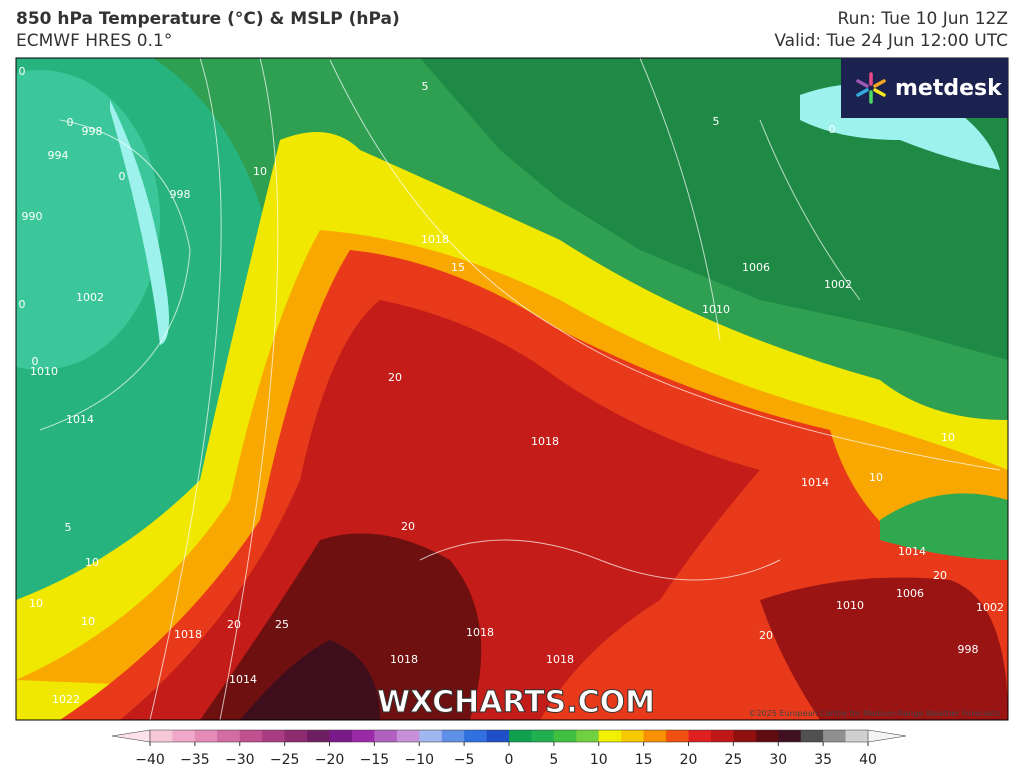 The width and height of the screenshot is (1024, 784). Describe the element at coordinates (871, 88) in the screenshot. I see `logo-mark` at that location.